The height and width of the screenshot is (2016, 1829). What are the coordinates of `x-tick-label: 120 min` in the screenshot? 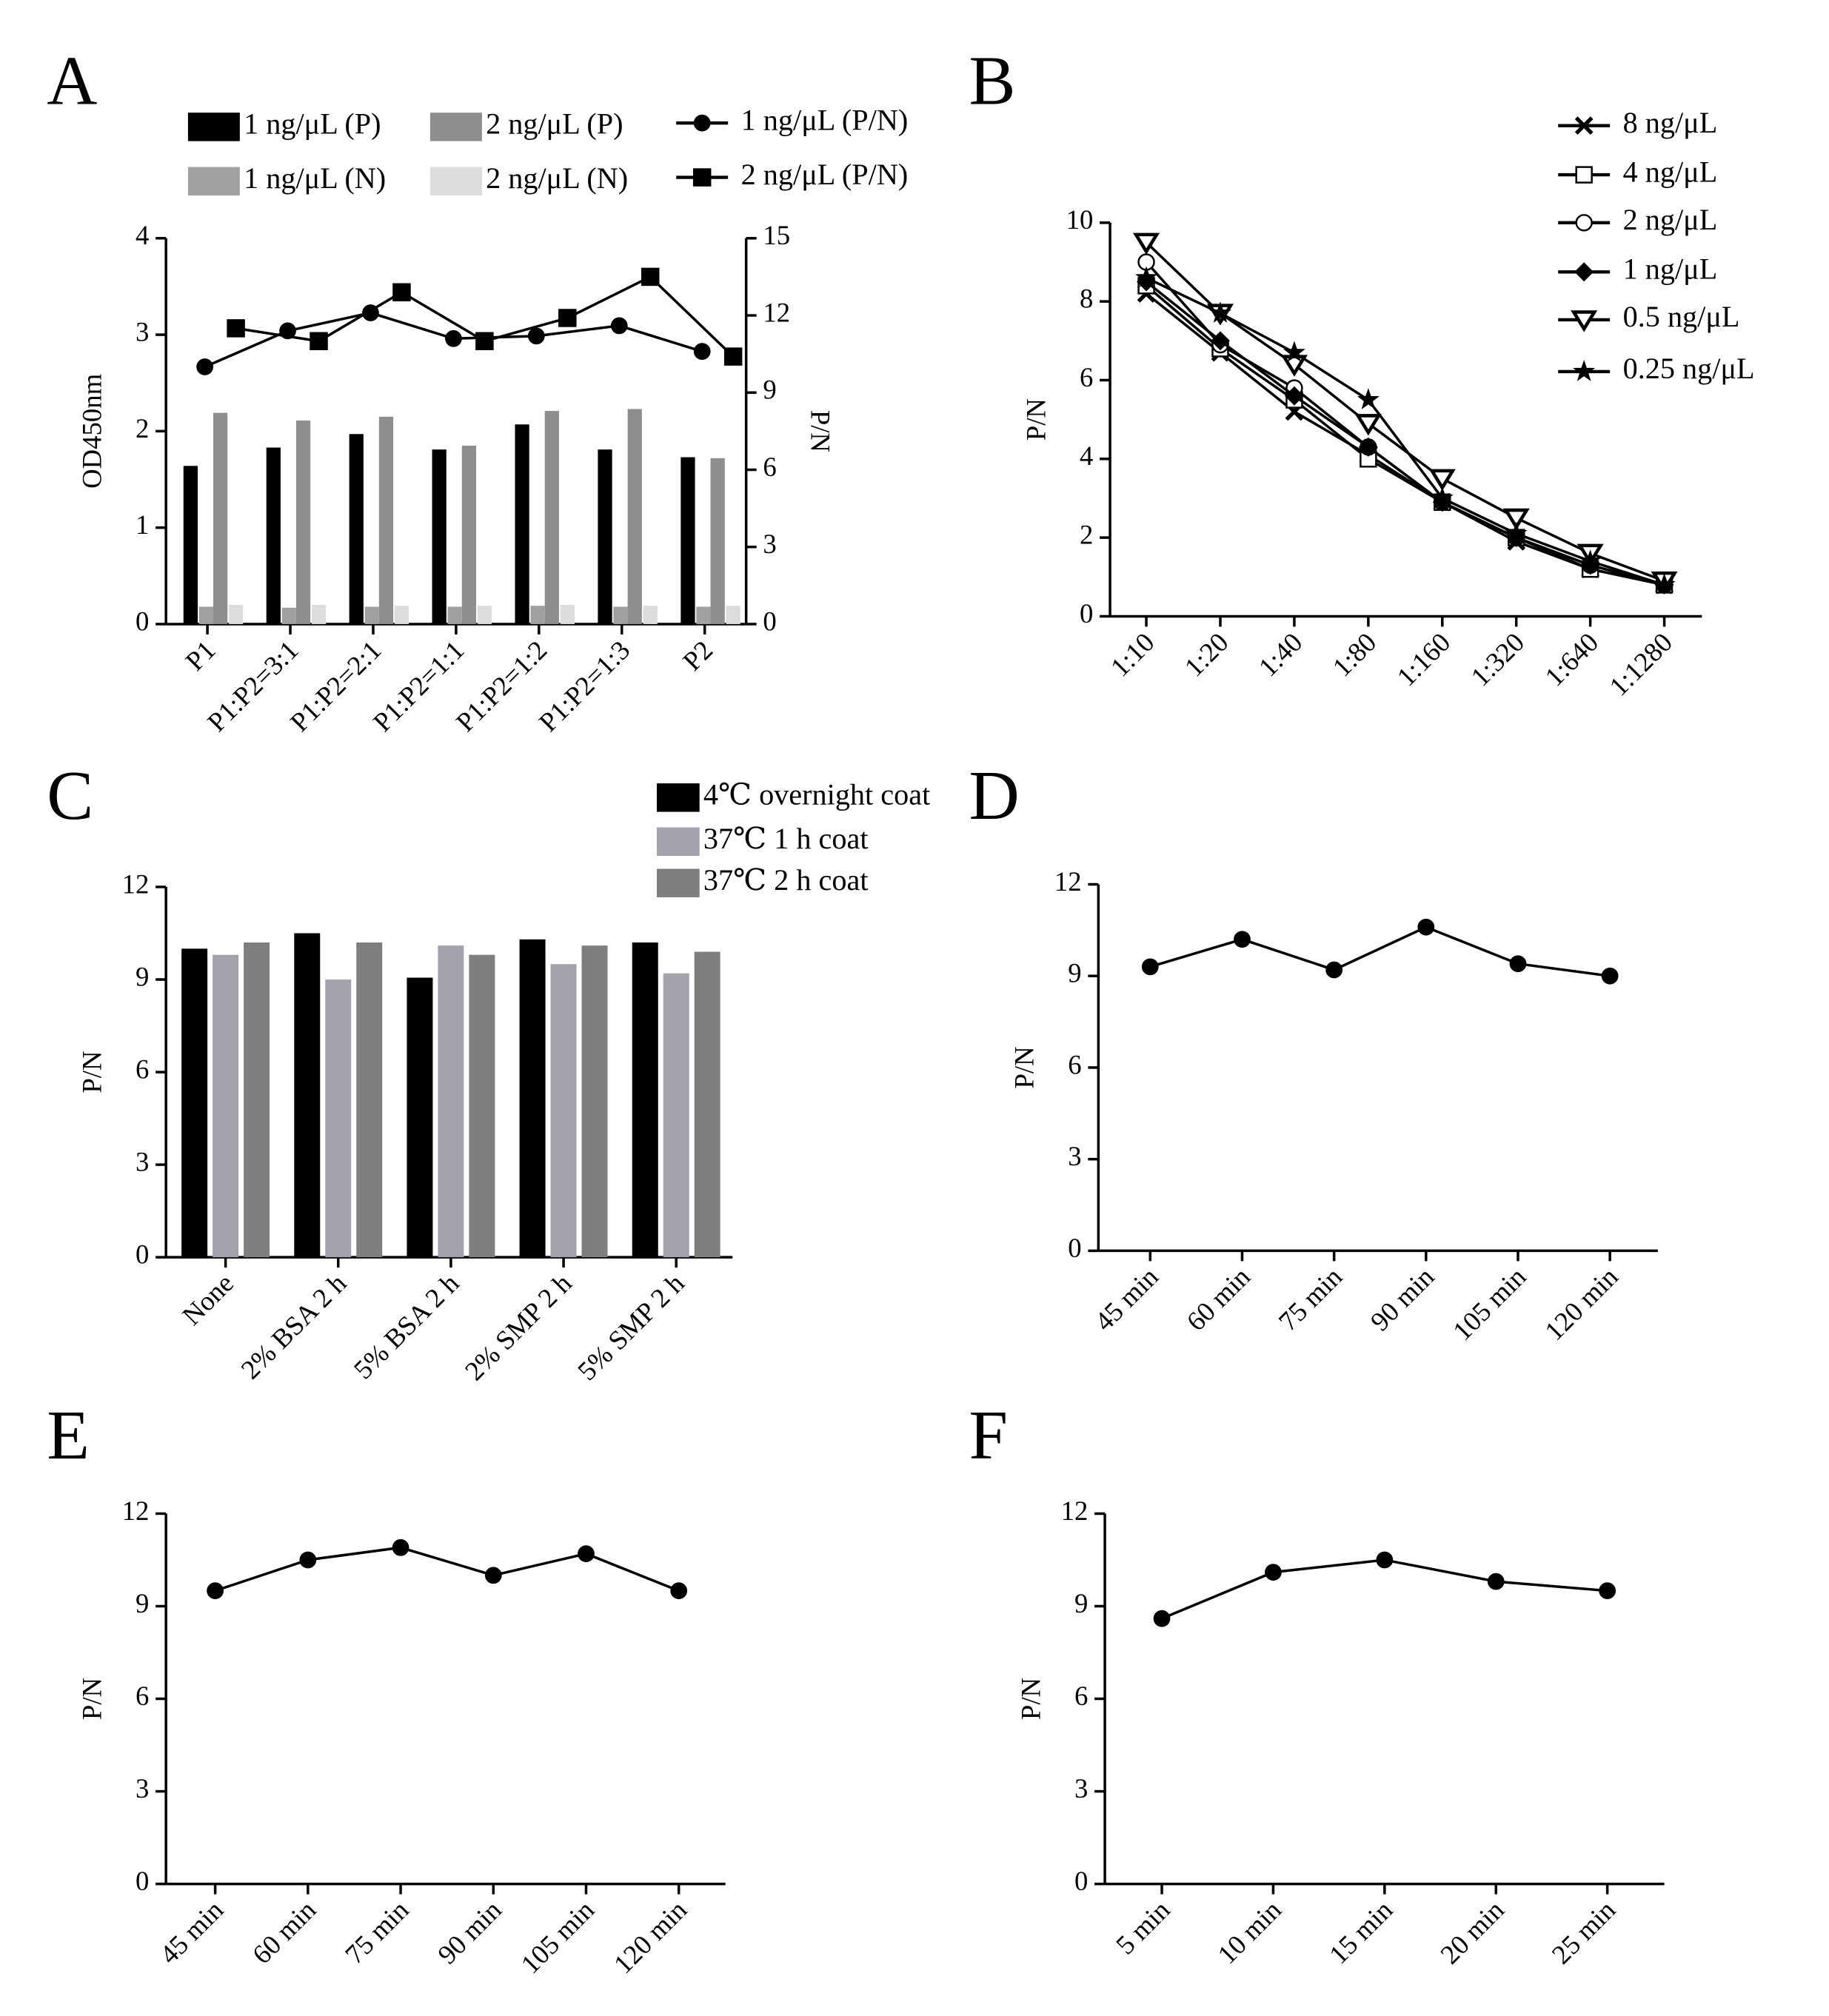 It's located at (1581, 1304).